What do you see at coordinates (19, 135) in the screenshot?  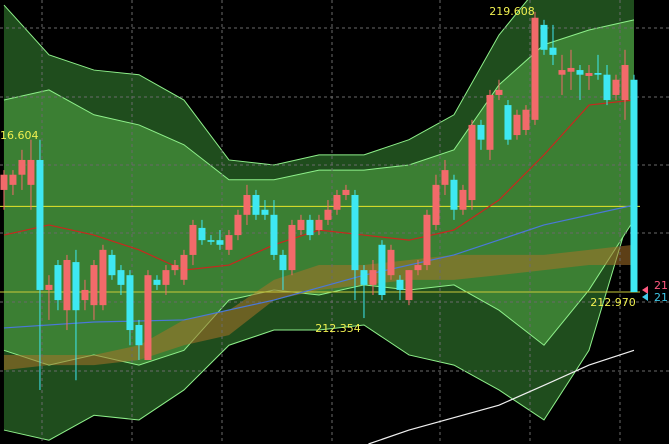 I see `price-label: 16.604` at bounding box center [19, 135].